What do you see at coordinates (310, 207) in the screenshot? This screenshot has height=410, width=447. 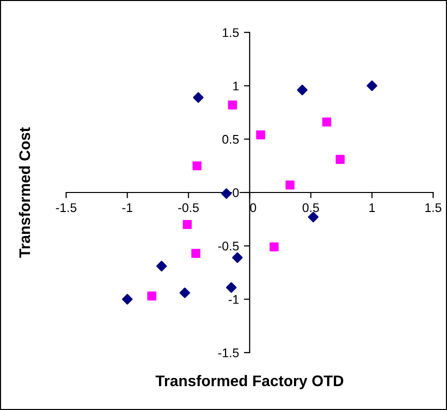 I see `x-tick-label: 0.5` at bounding box center [310, 207].